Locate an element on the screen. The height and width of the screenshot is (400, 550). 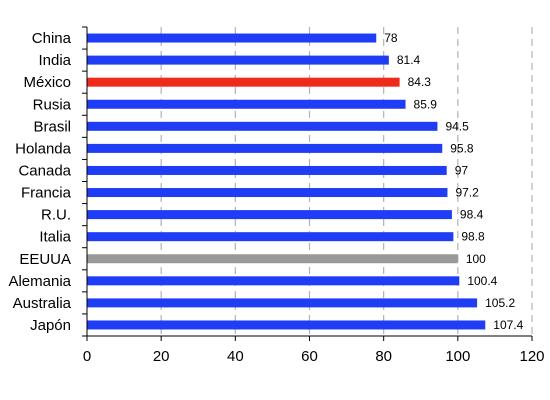
category-label: Australia is located at coordinates (42, 303).